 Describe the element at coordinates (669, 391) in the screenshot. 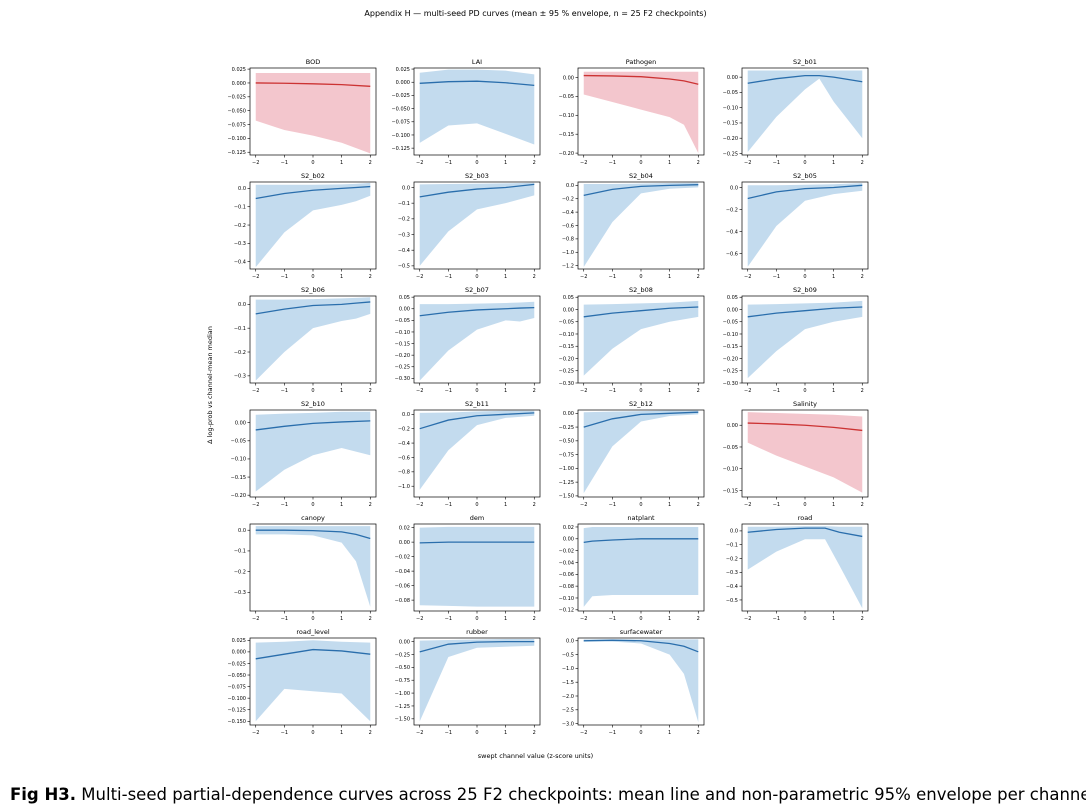

I see `x-tick-label-S2_b08: 1` at that location.